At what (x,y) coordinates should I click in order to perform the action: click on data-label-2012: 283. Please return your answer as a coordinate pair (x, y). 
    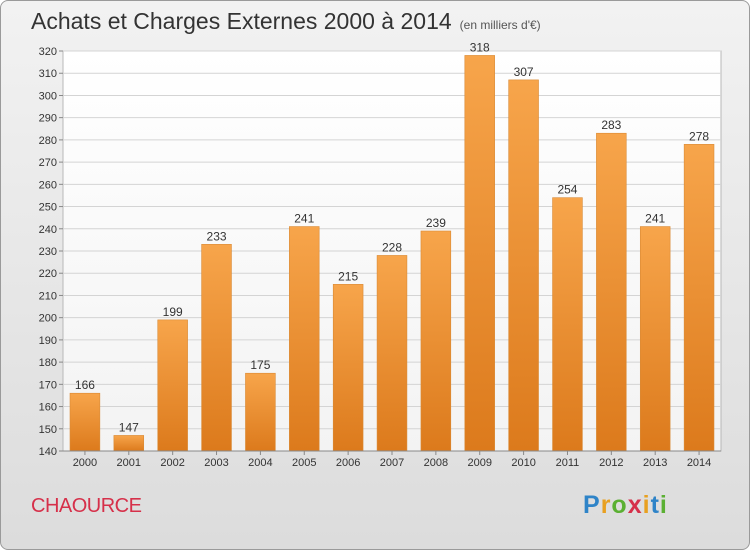
    Looking at the image, I should click on (611, 125).